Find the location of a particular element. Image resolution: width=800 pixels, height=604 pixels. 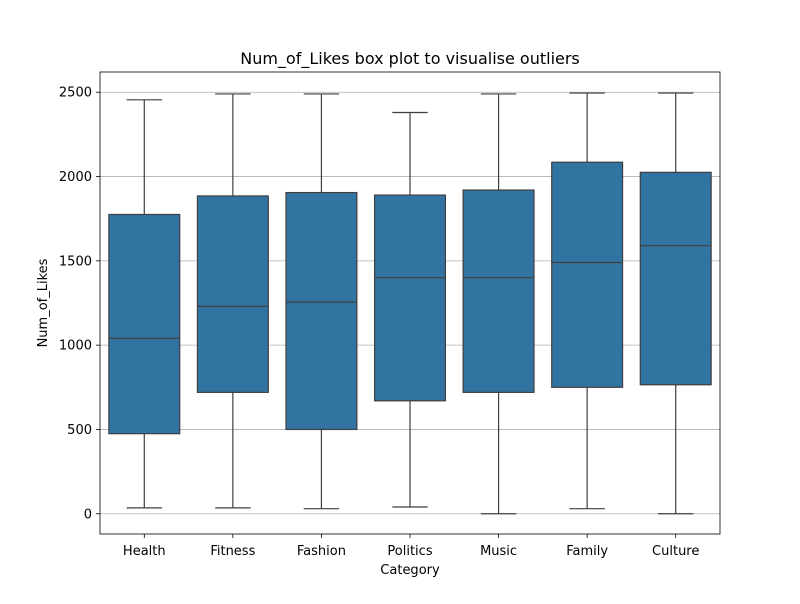

box-family is located at coordinates (587, 301).